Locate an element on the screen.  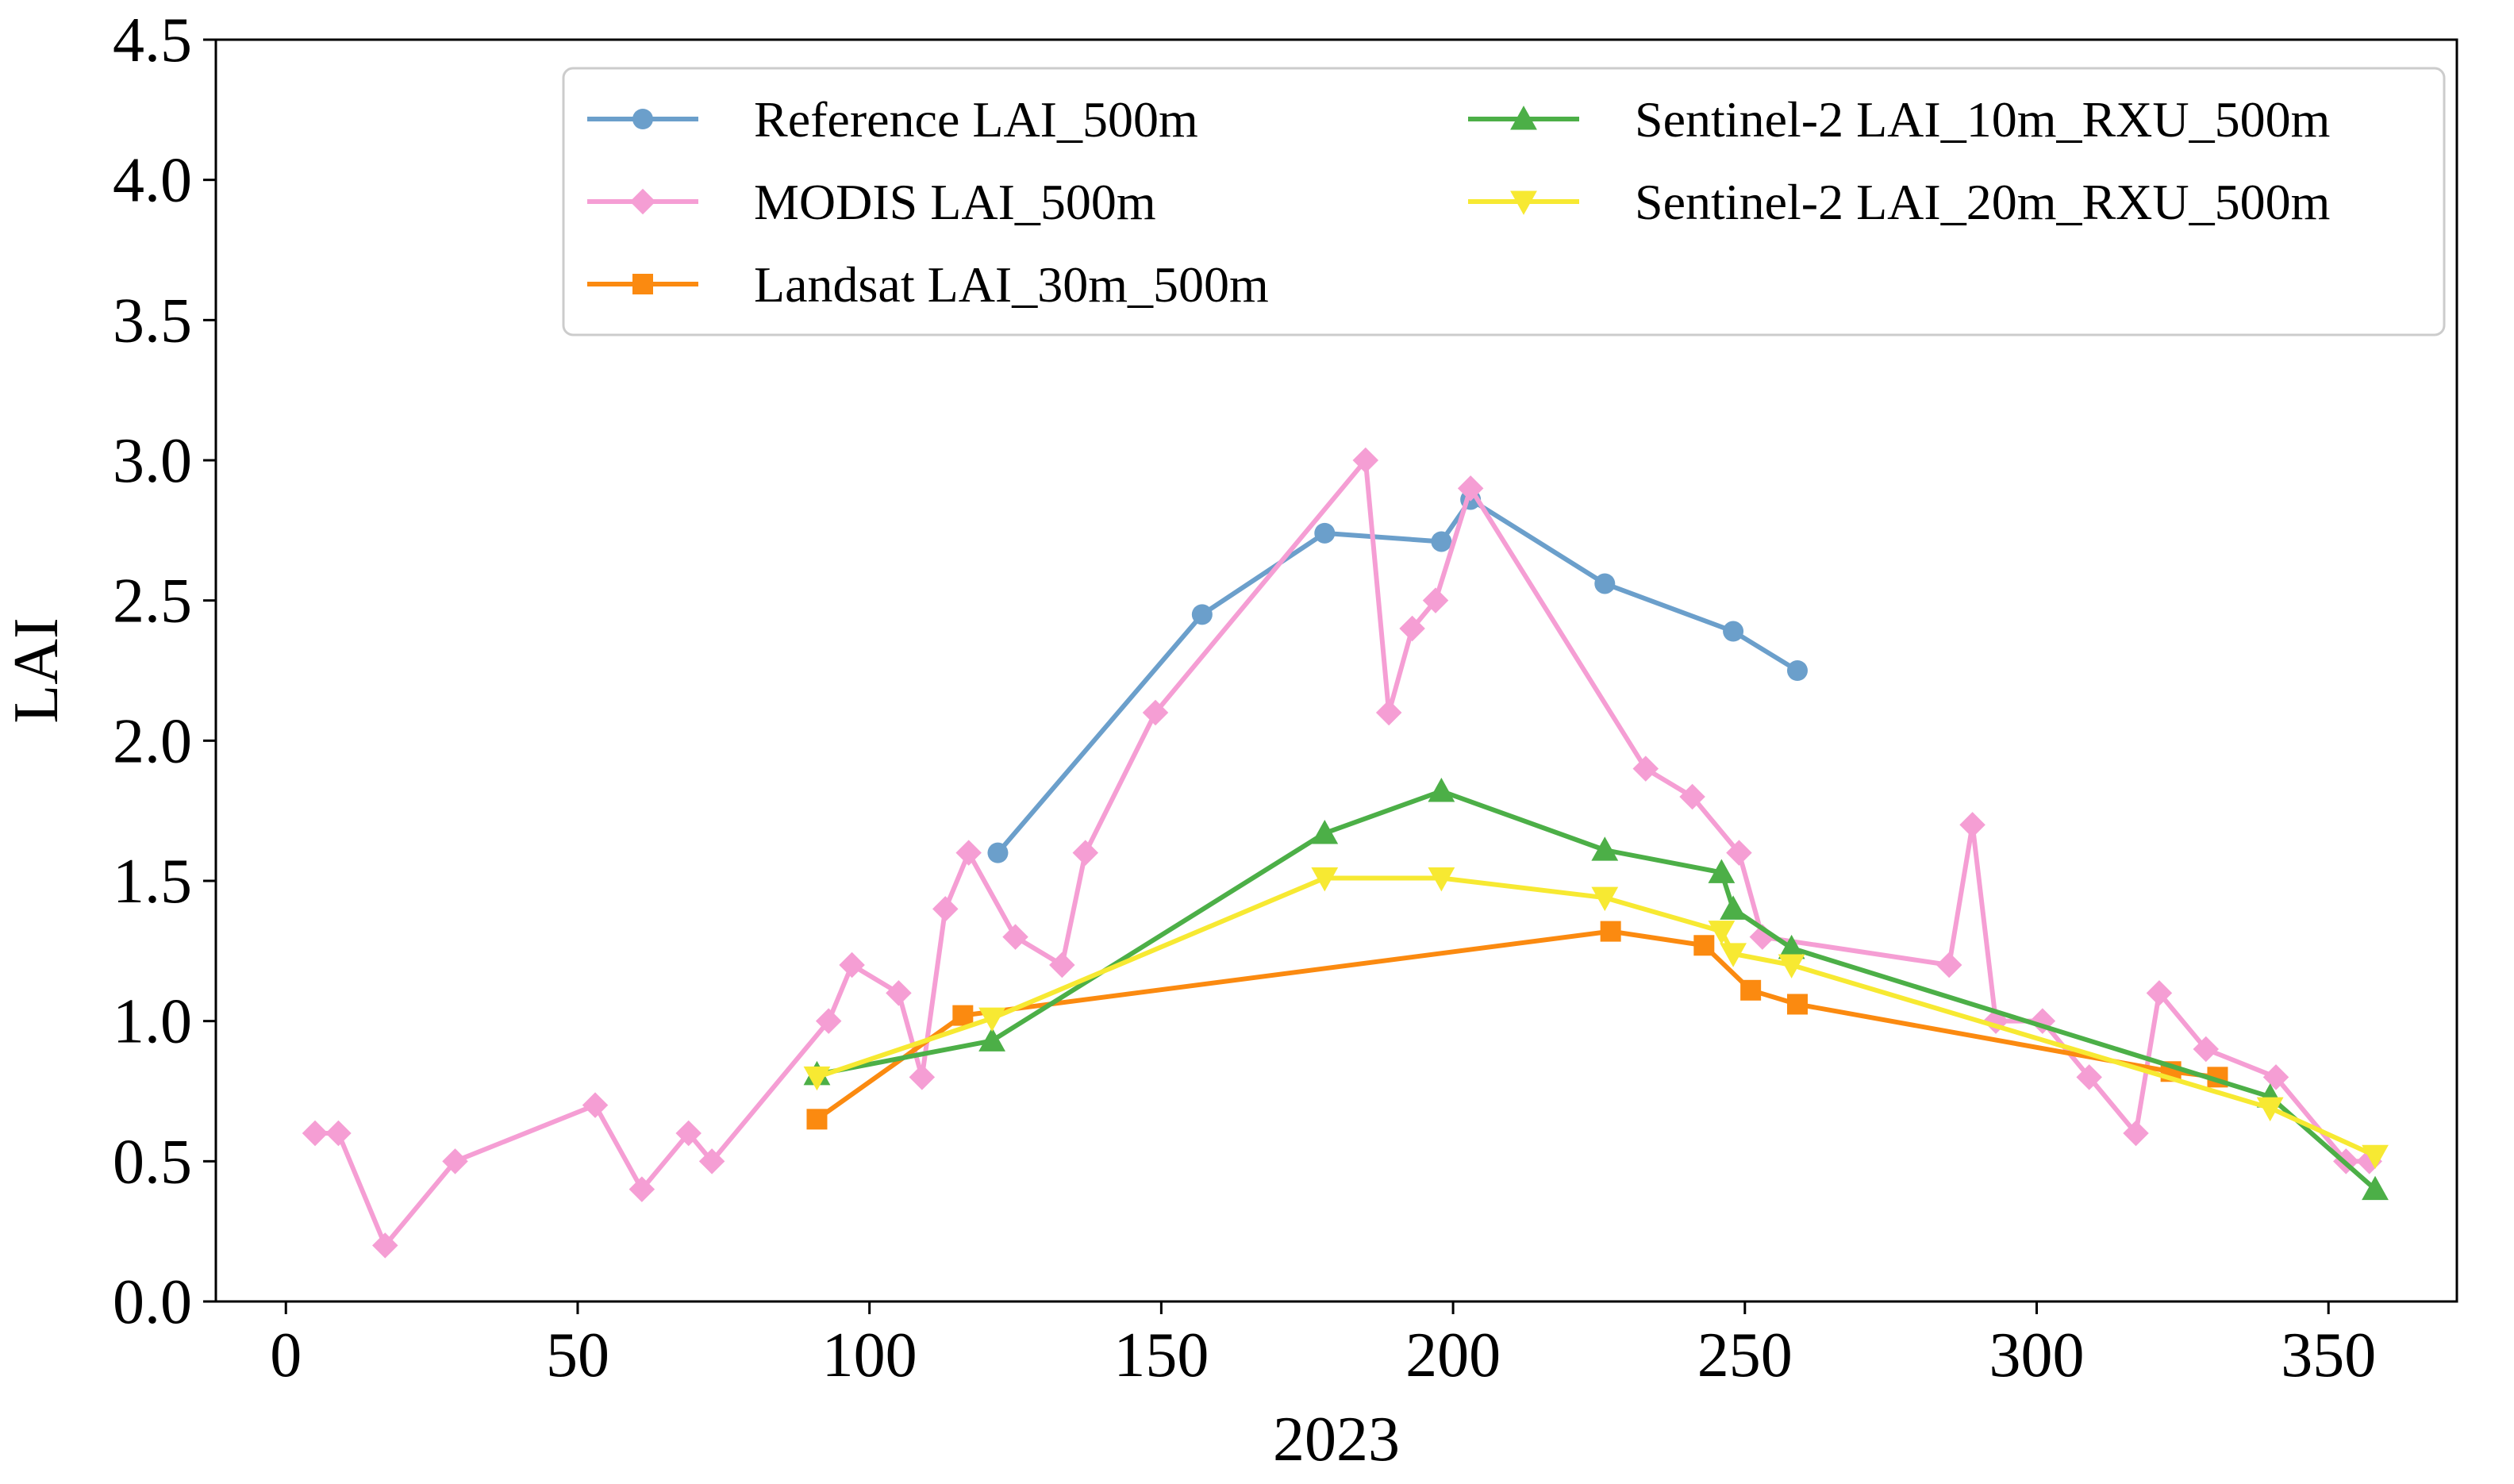
x-tick-label: 300 is located at coordinates (2037, 1355).